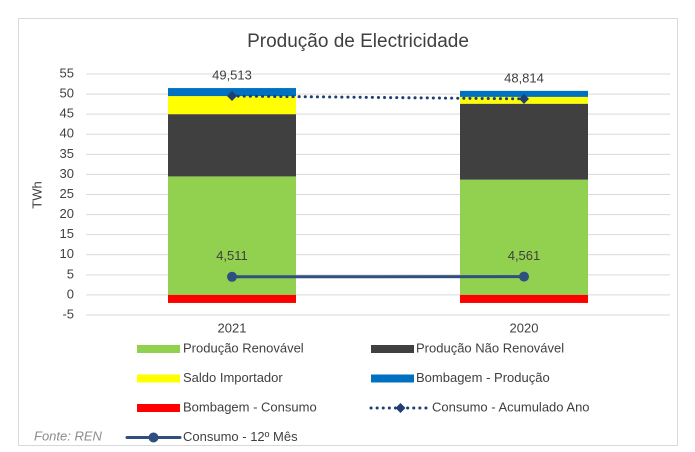 This screenshot has height=452, width=695. What do you see at coordinates (524, 77) in the screenshot?
I see `data-label: 48,814` at bounding box center [524, 77].